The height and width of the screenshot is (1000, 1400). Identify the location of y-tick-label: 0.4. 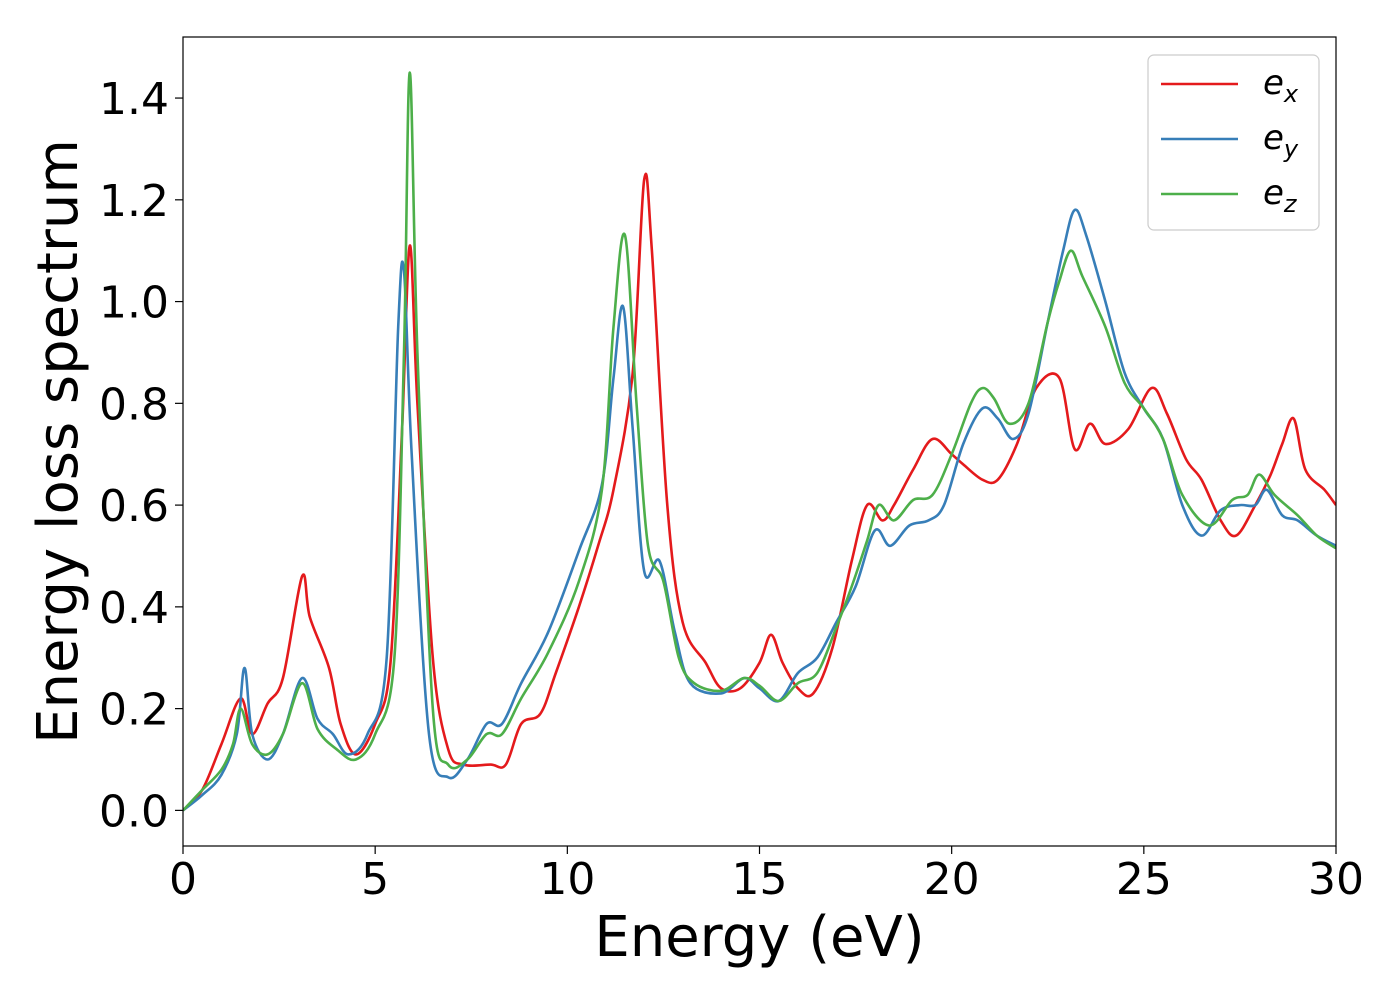
(134, 608).